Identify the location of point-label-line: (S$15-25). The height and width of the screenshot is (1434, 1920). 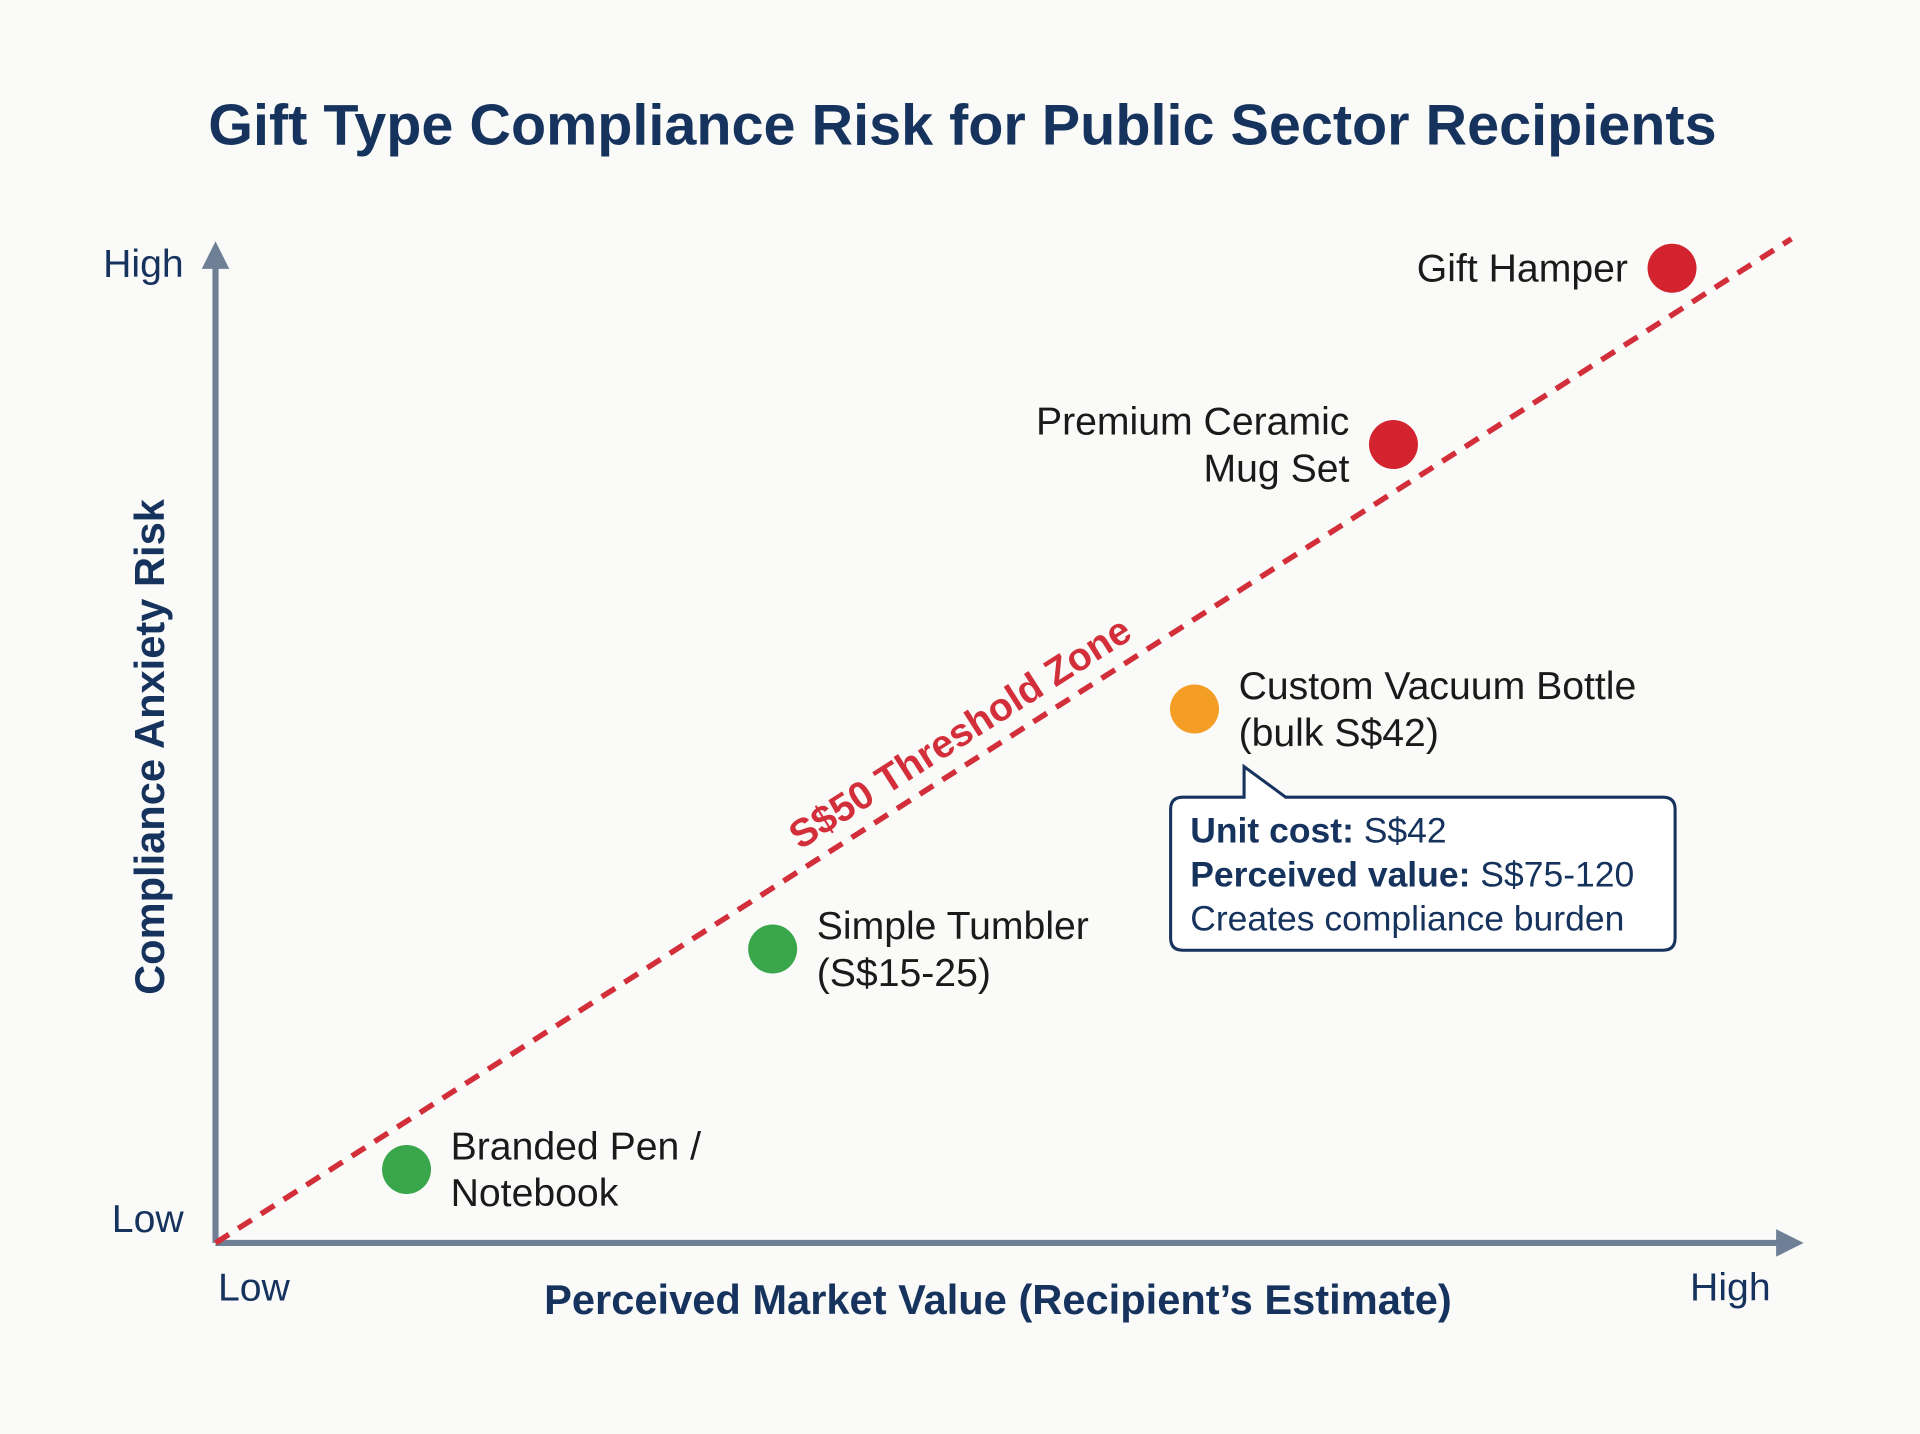
(904, 973).